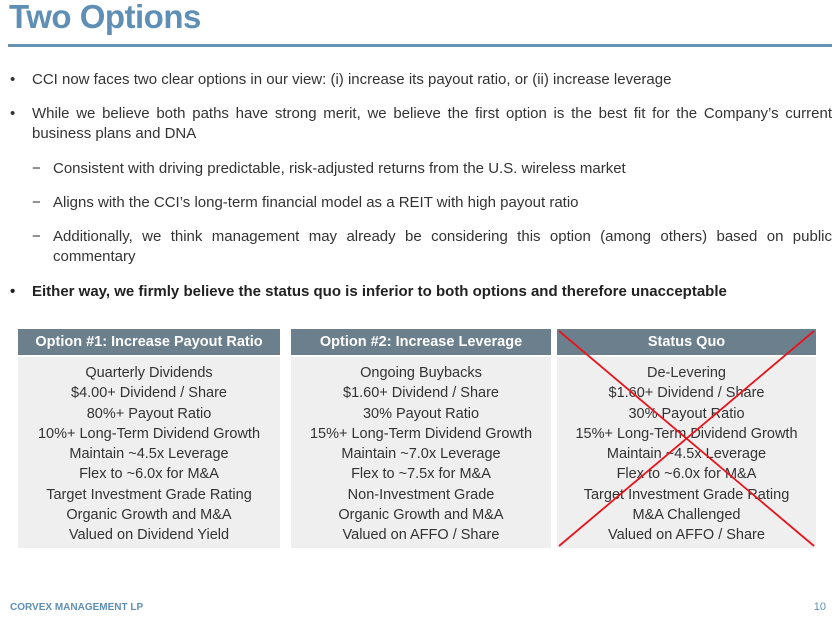 The image size is (836, 618). Describe the element at coordinates (149, 393) in the screenshot. I see `option-item: $4.00+ Dividend / Share` at that location.